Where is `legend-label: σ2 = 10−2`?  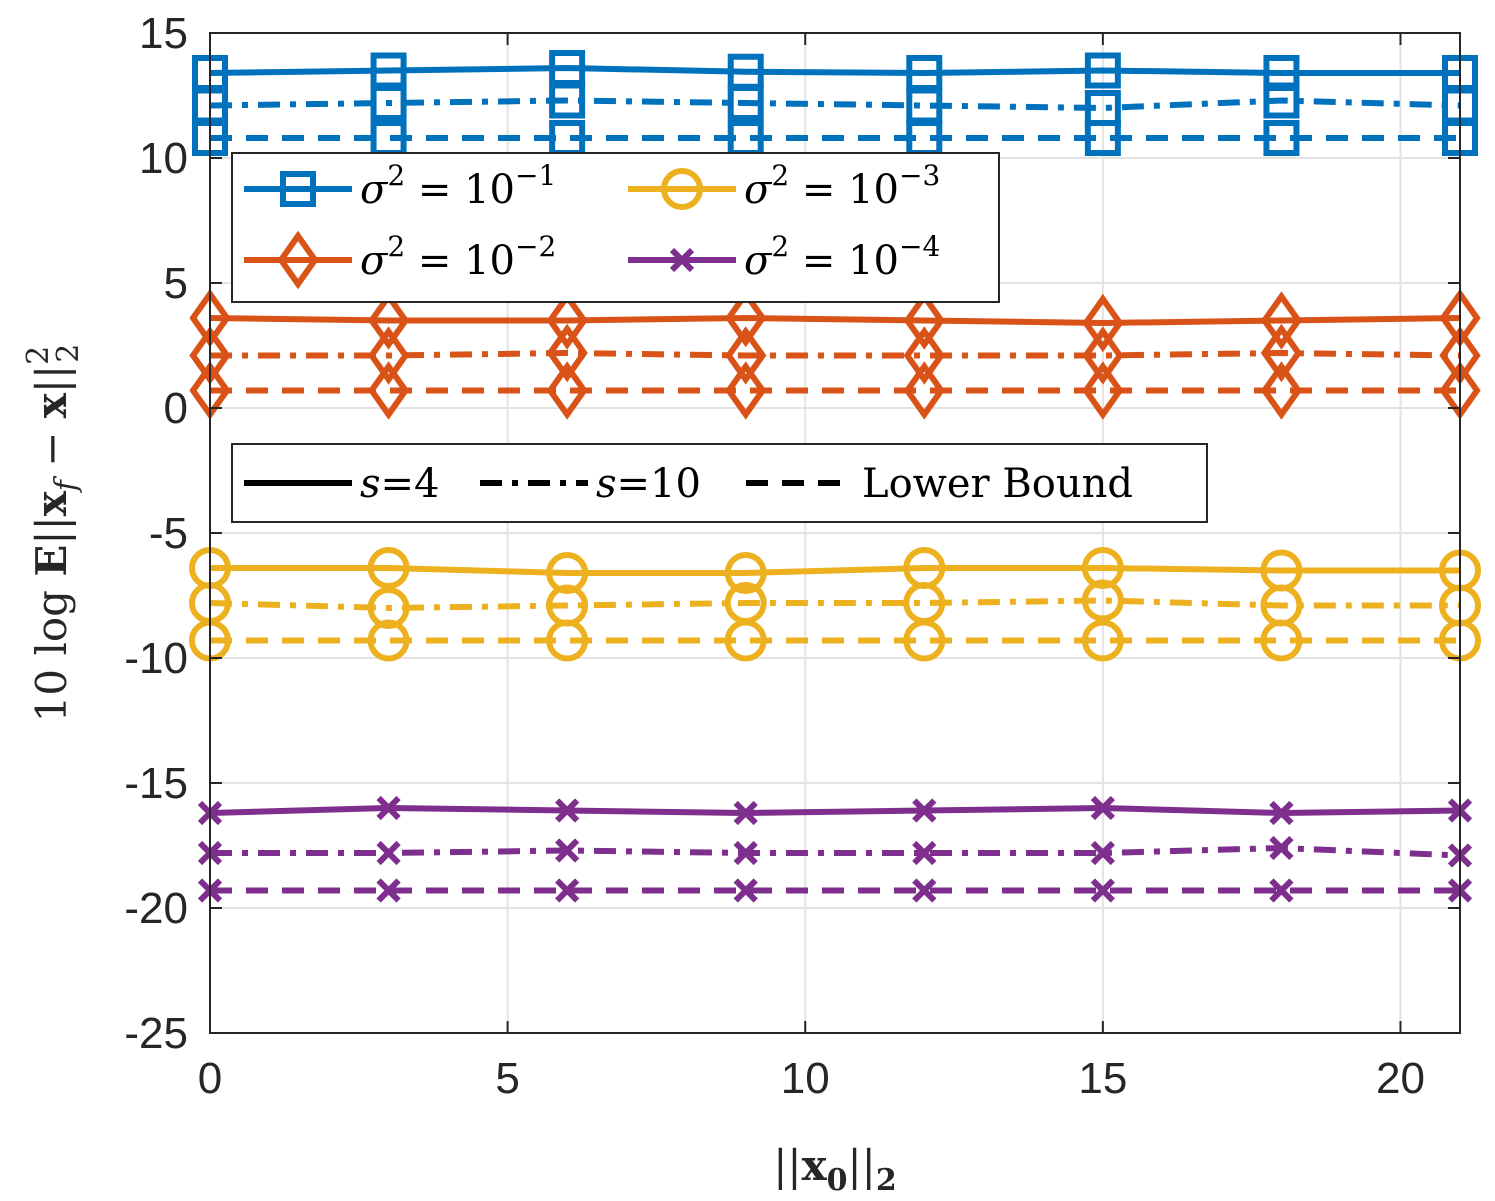 legend-label: σ2 = 10−2 is located at coordinates (458, 257).